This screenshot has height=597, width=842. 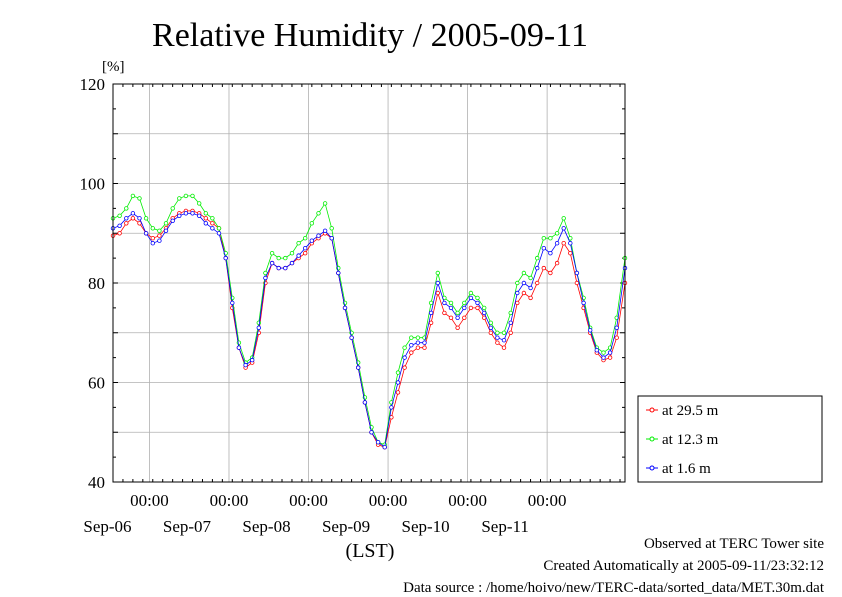 I want to click on y-tick-label: 100, so click(x=93, y=184).